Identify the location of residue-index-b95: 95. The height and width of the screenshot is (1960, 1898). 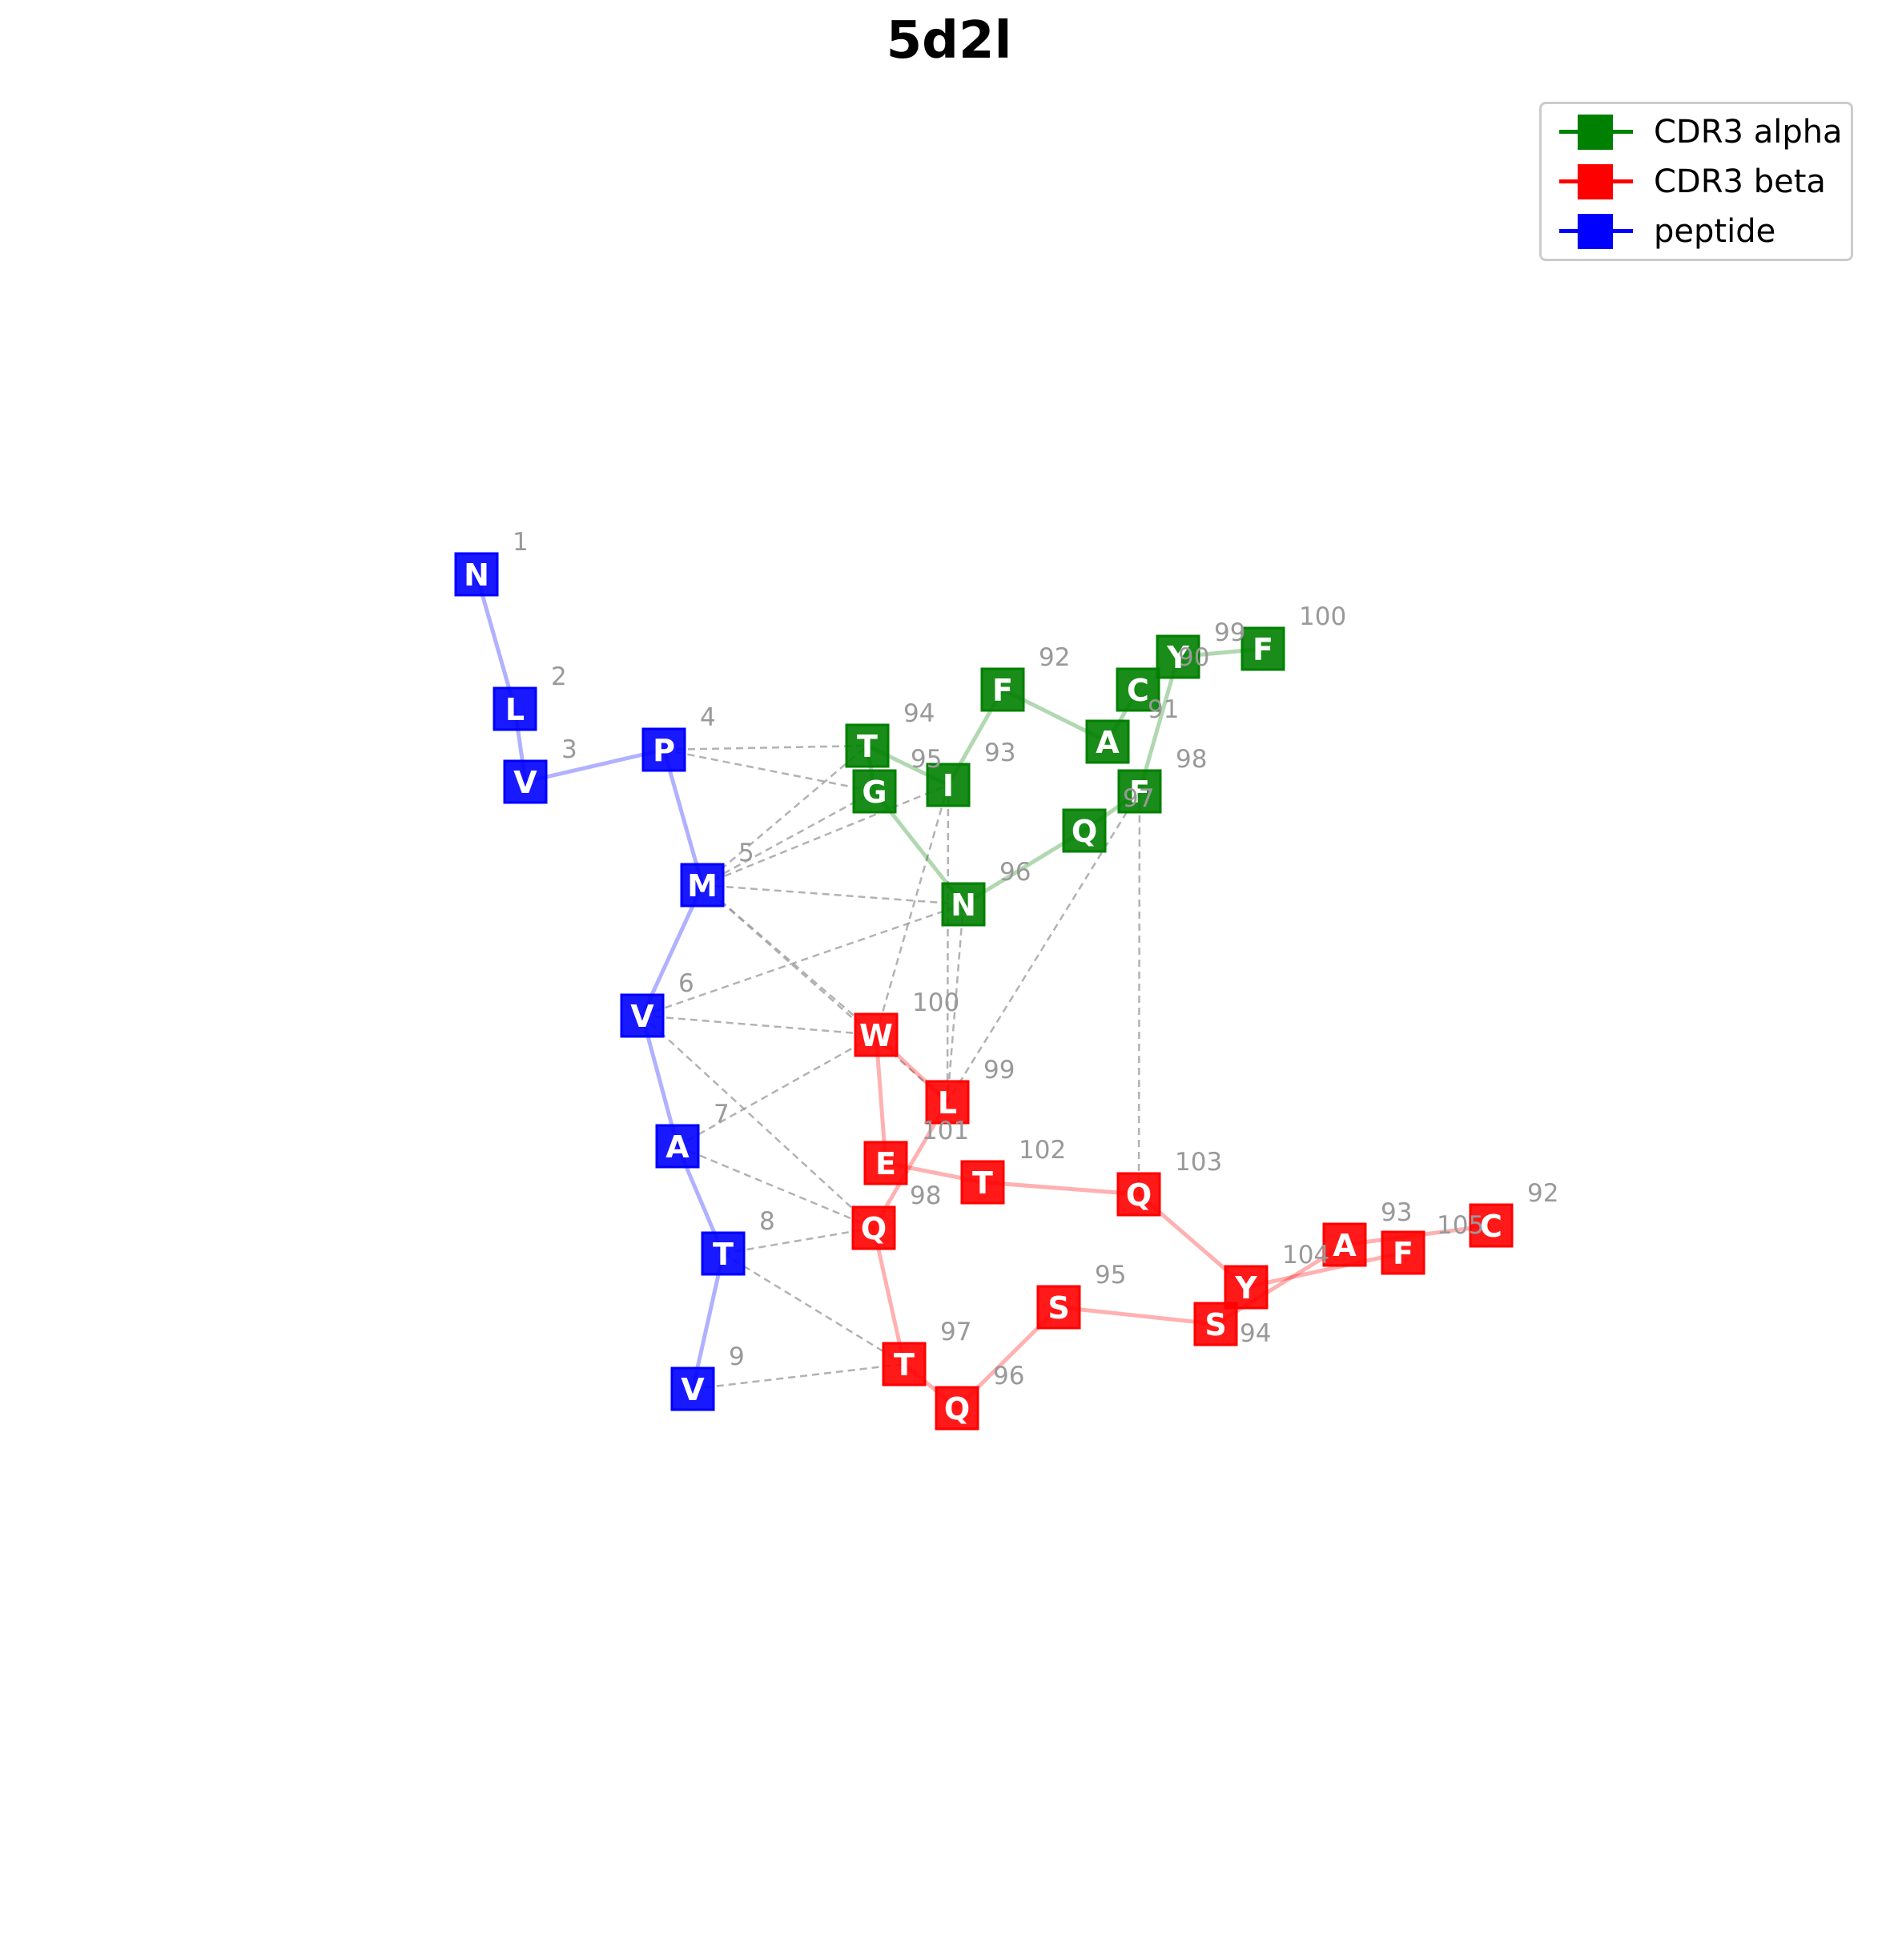
(1111, 1275).